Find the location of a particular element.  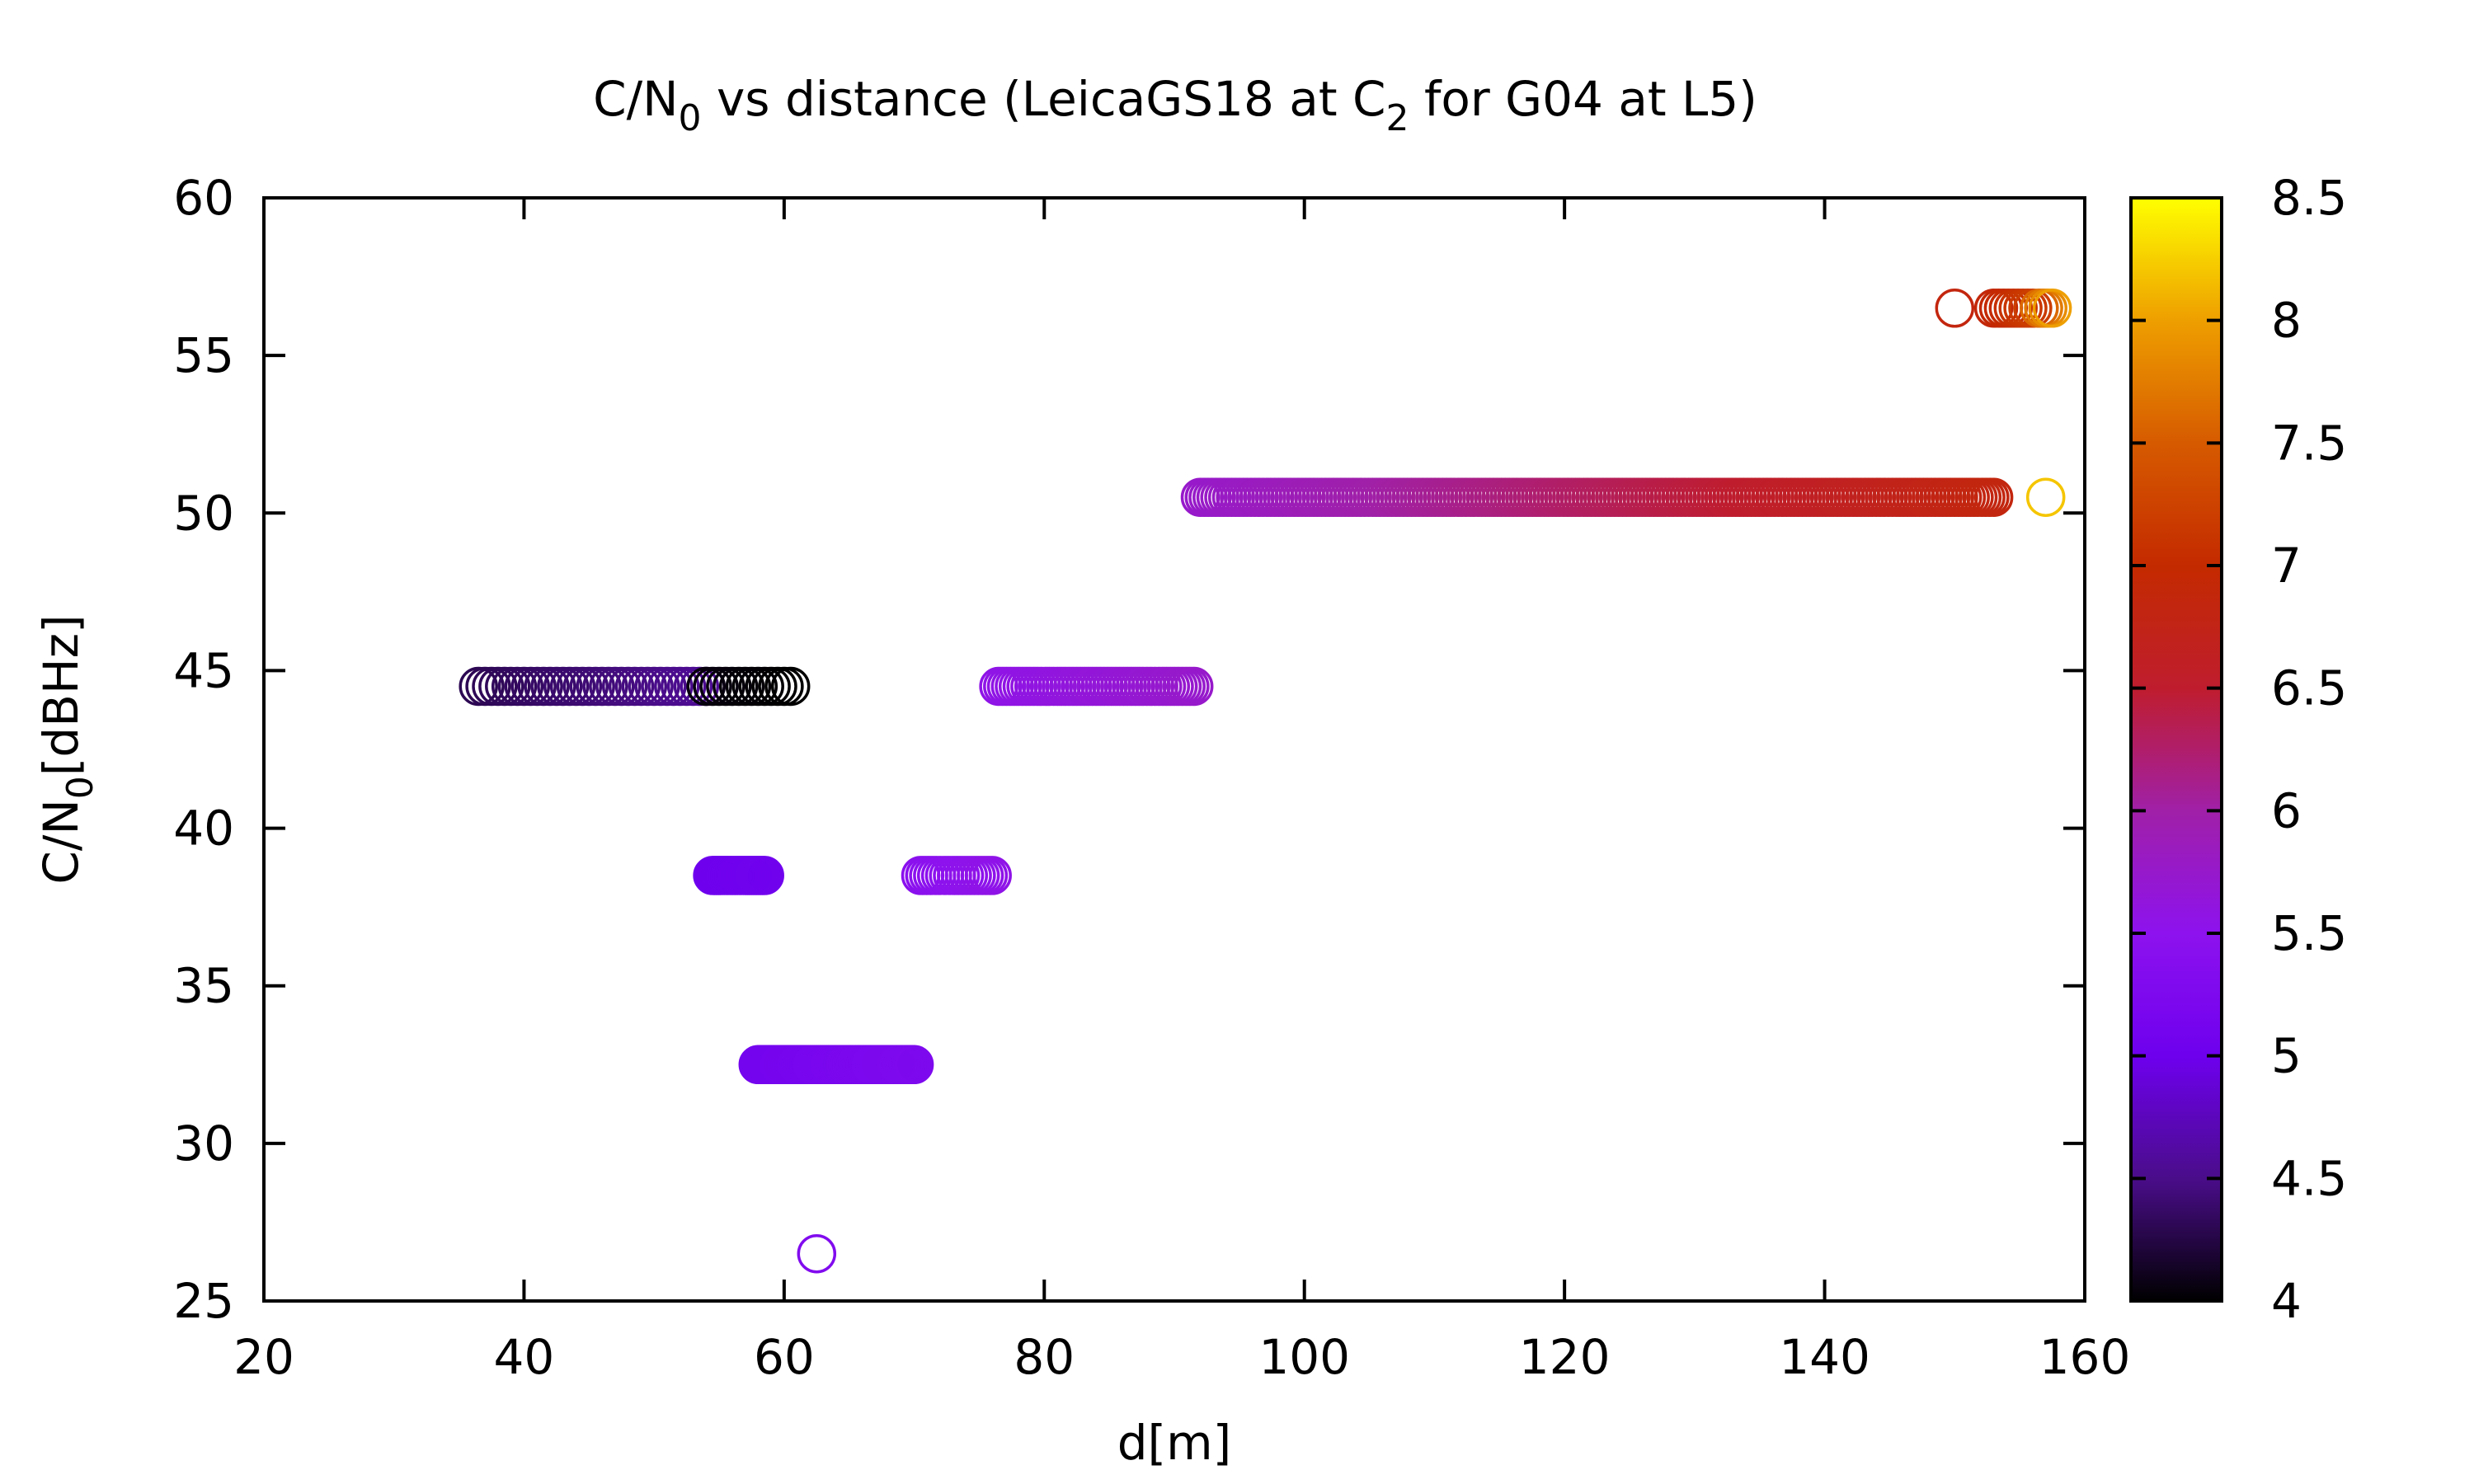

y-tick-label: 45 is located at coordinates (203, 670).